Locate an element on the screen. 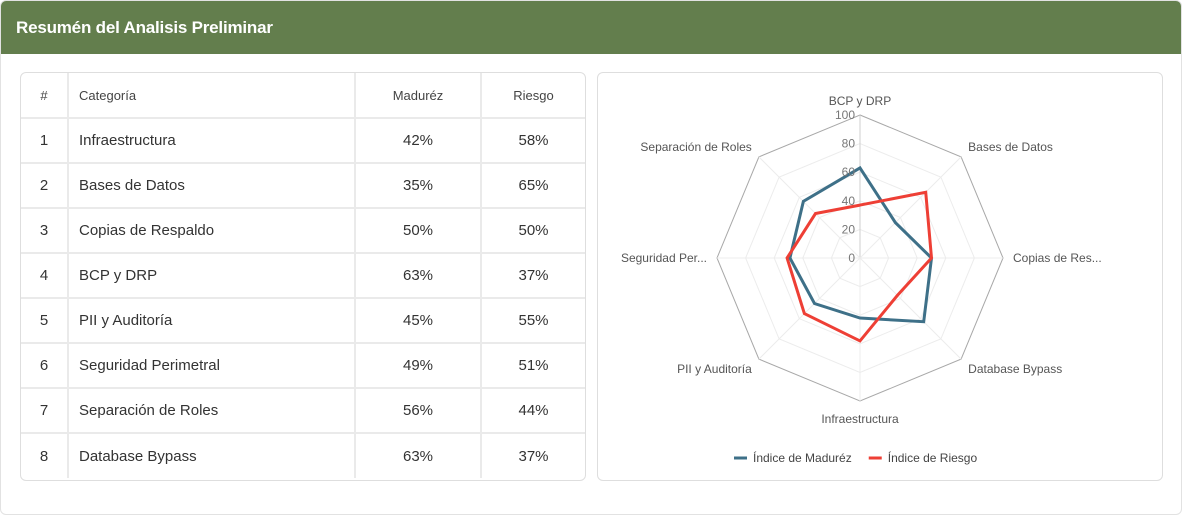  row-category: PII y Auditoría is located at coordinates (211, 320).